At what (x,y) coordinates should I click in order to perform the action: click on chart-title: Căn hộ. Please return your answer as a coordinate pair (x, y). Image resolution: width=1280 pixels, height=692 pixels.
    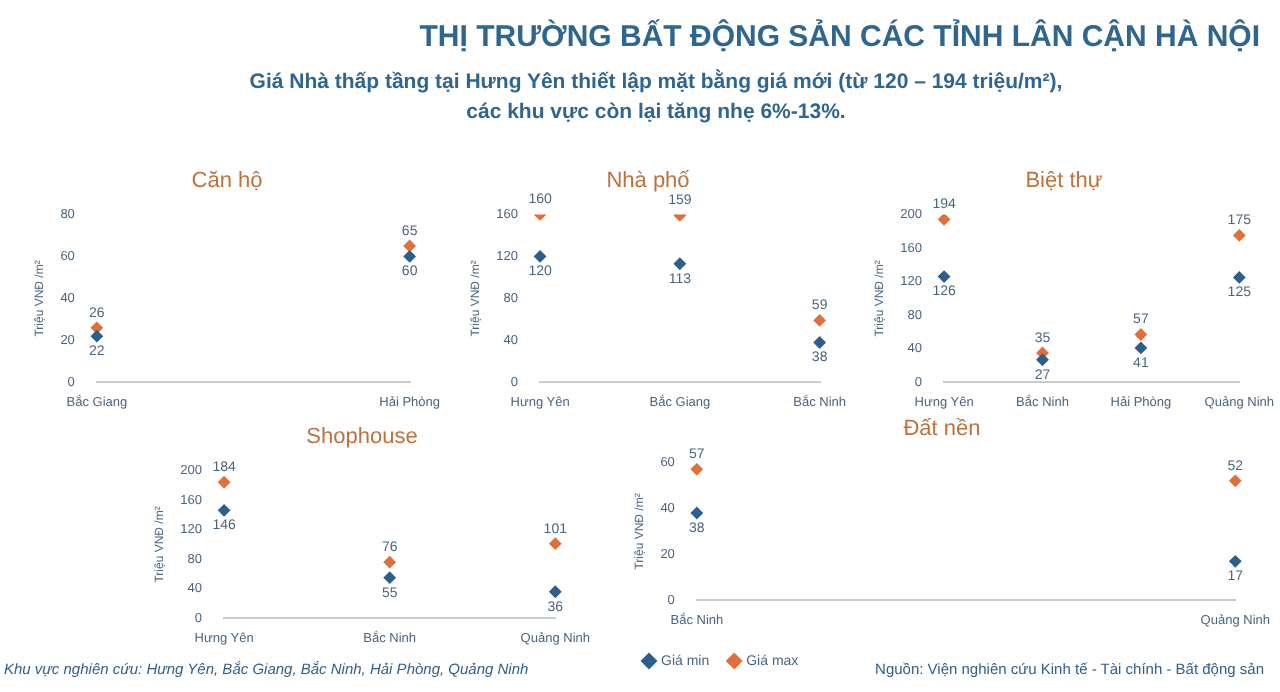
    Looking at the image, I should click on (227, 181).